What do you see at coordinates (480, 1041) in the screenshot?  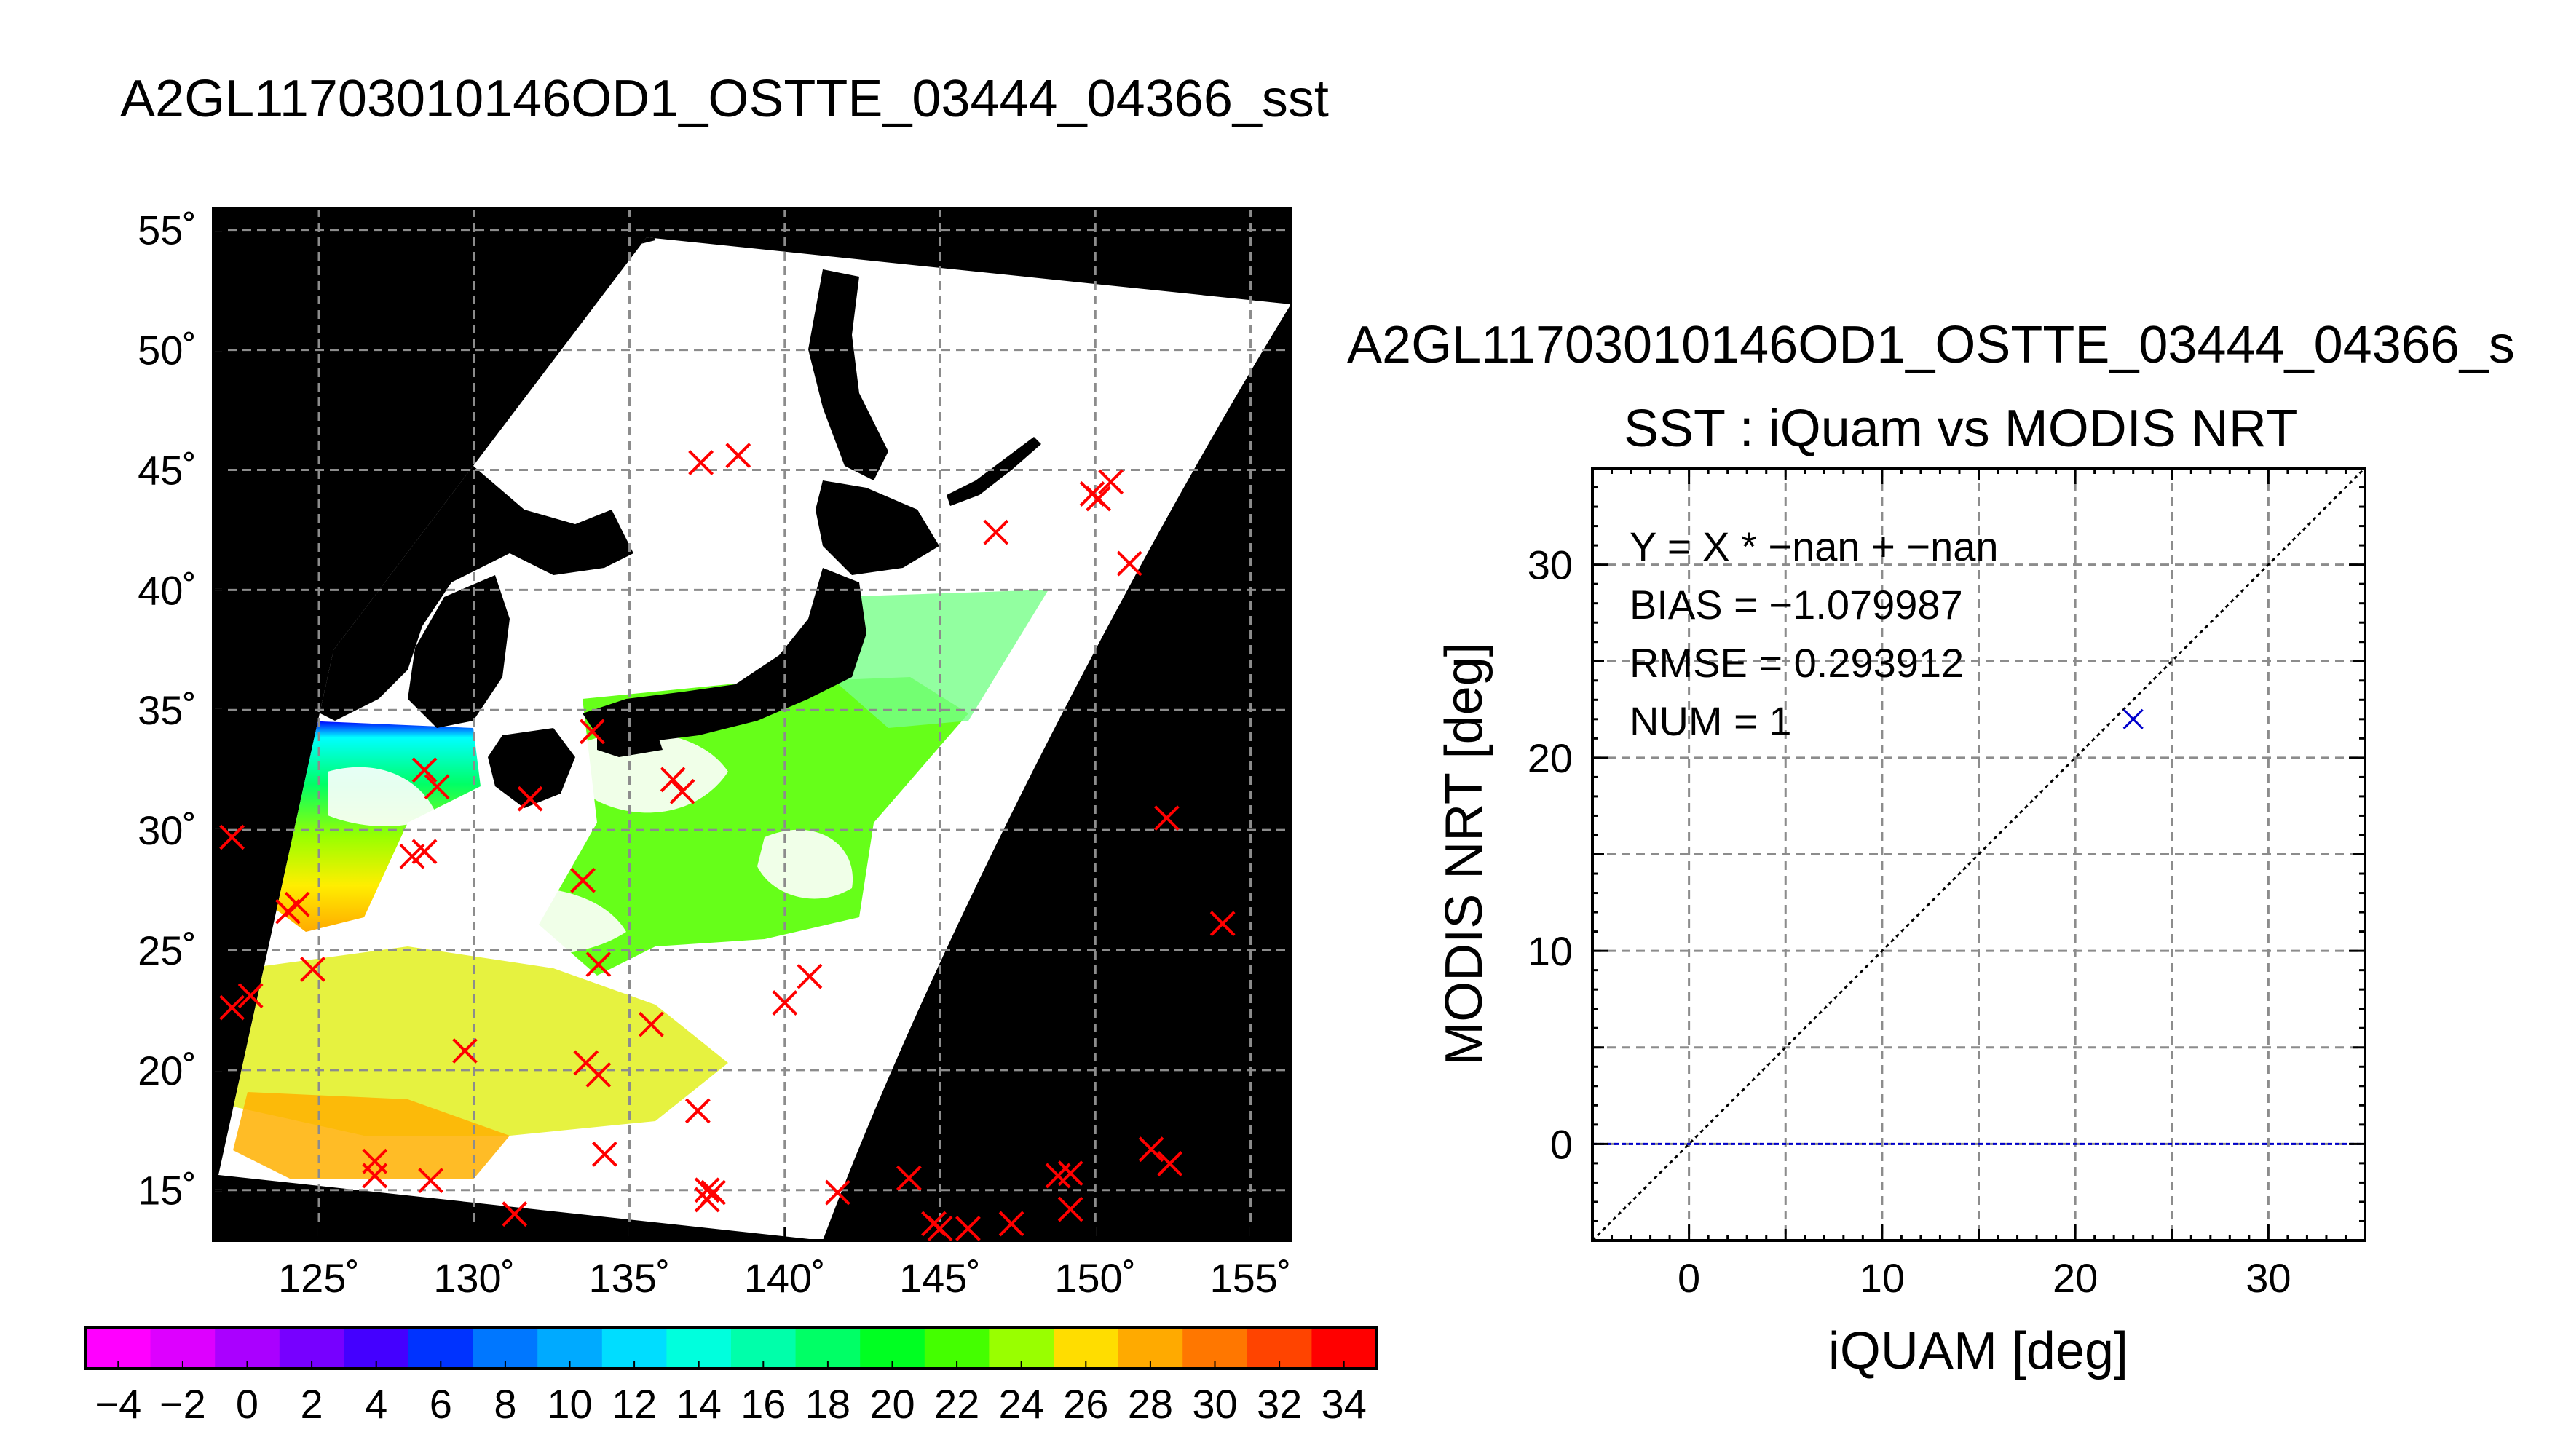 I see `sst-ocean-patch-south` at bounding box center [480, 1041].